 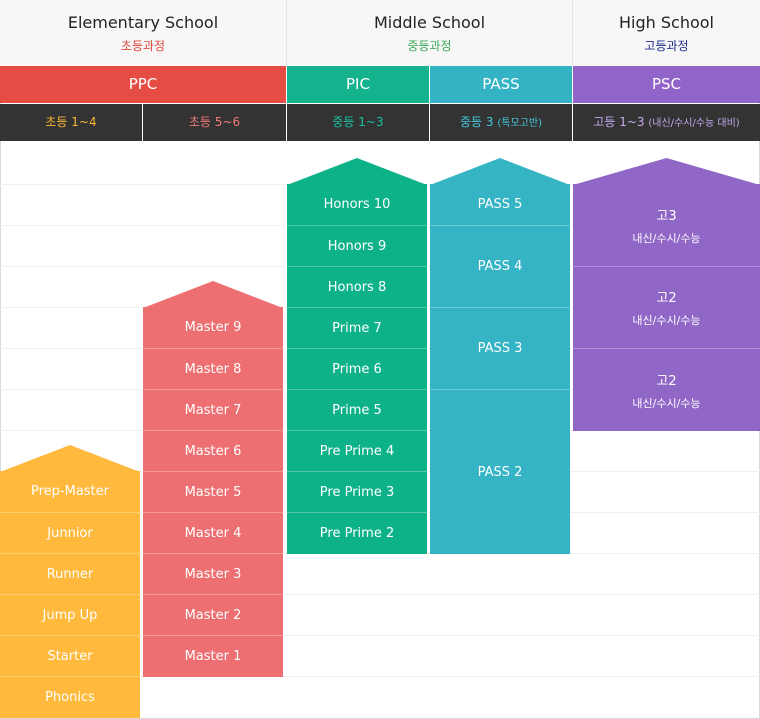 What do you see at coordinates (357, 409) in the screenshot?
I see `level-cell: Prime 5` at bounding box center [357, 409].